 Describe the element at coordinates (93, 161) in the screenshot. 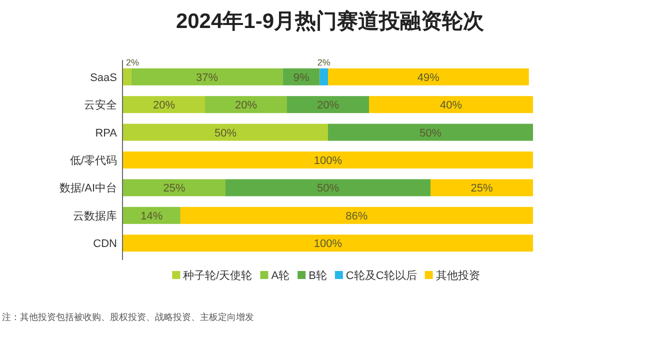

I see `y-tick-label: 低/零代码` at that location.